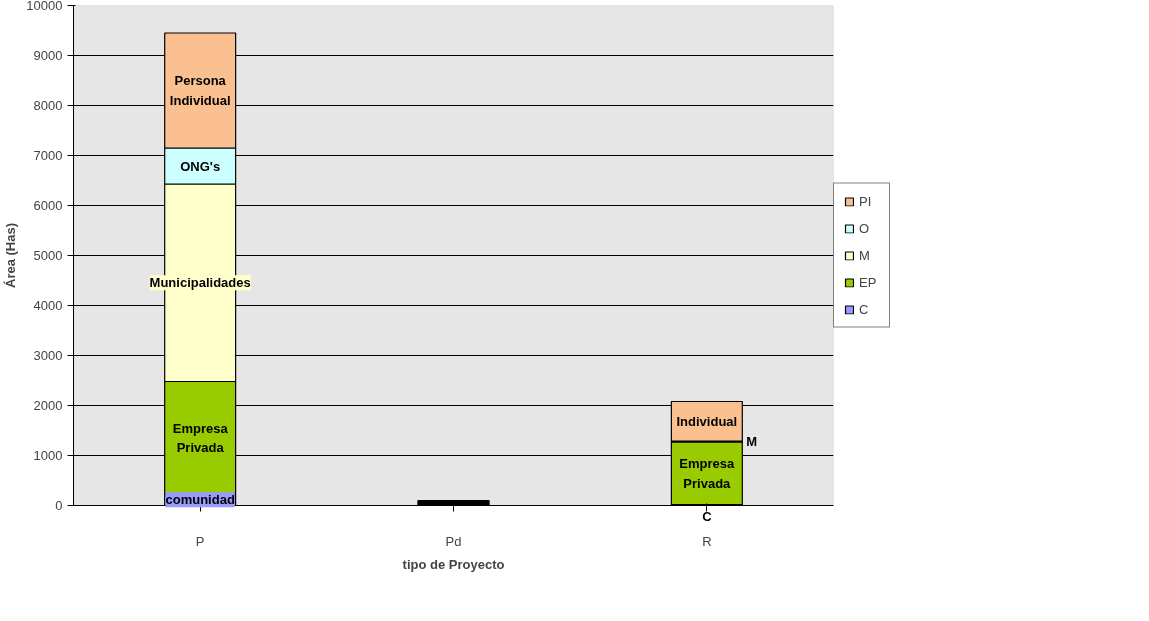 The height and width of the screenshot is (621, 1149). I want to click on data-label: Municipalidades, so click(200, 283).